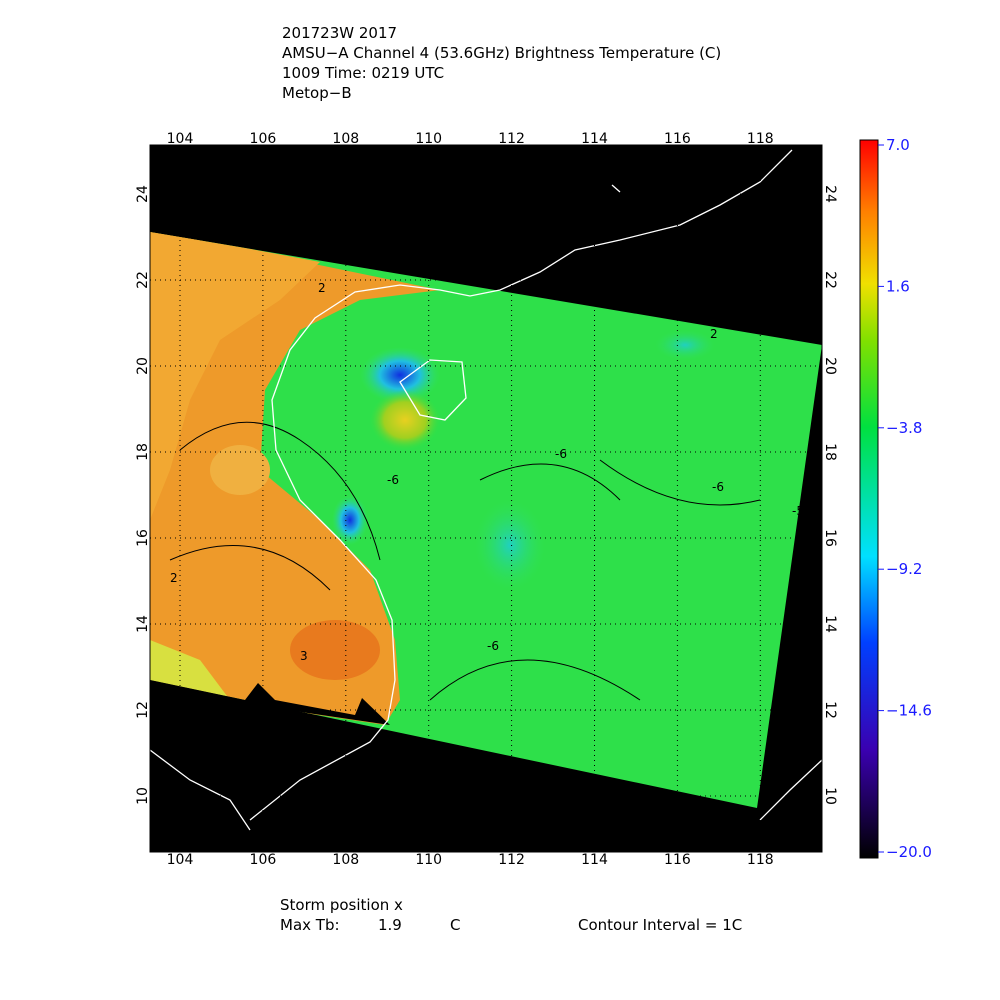 Image resolution: width=1000 pixels, height=1000 pixels. What do you see at coordinates (390, 925) in the screenshot?
I see `max-tb-value: 1.9` at bounding box center [390, 925].